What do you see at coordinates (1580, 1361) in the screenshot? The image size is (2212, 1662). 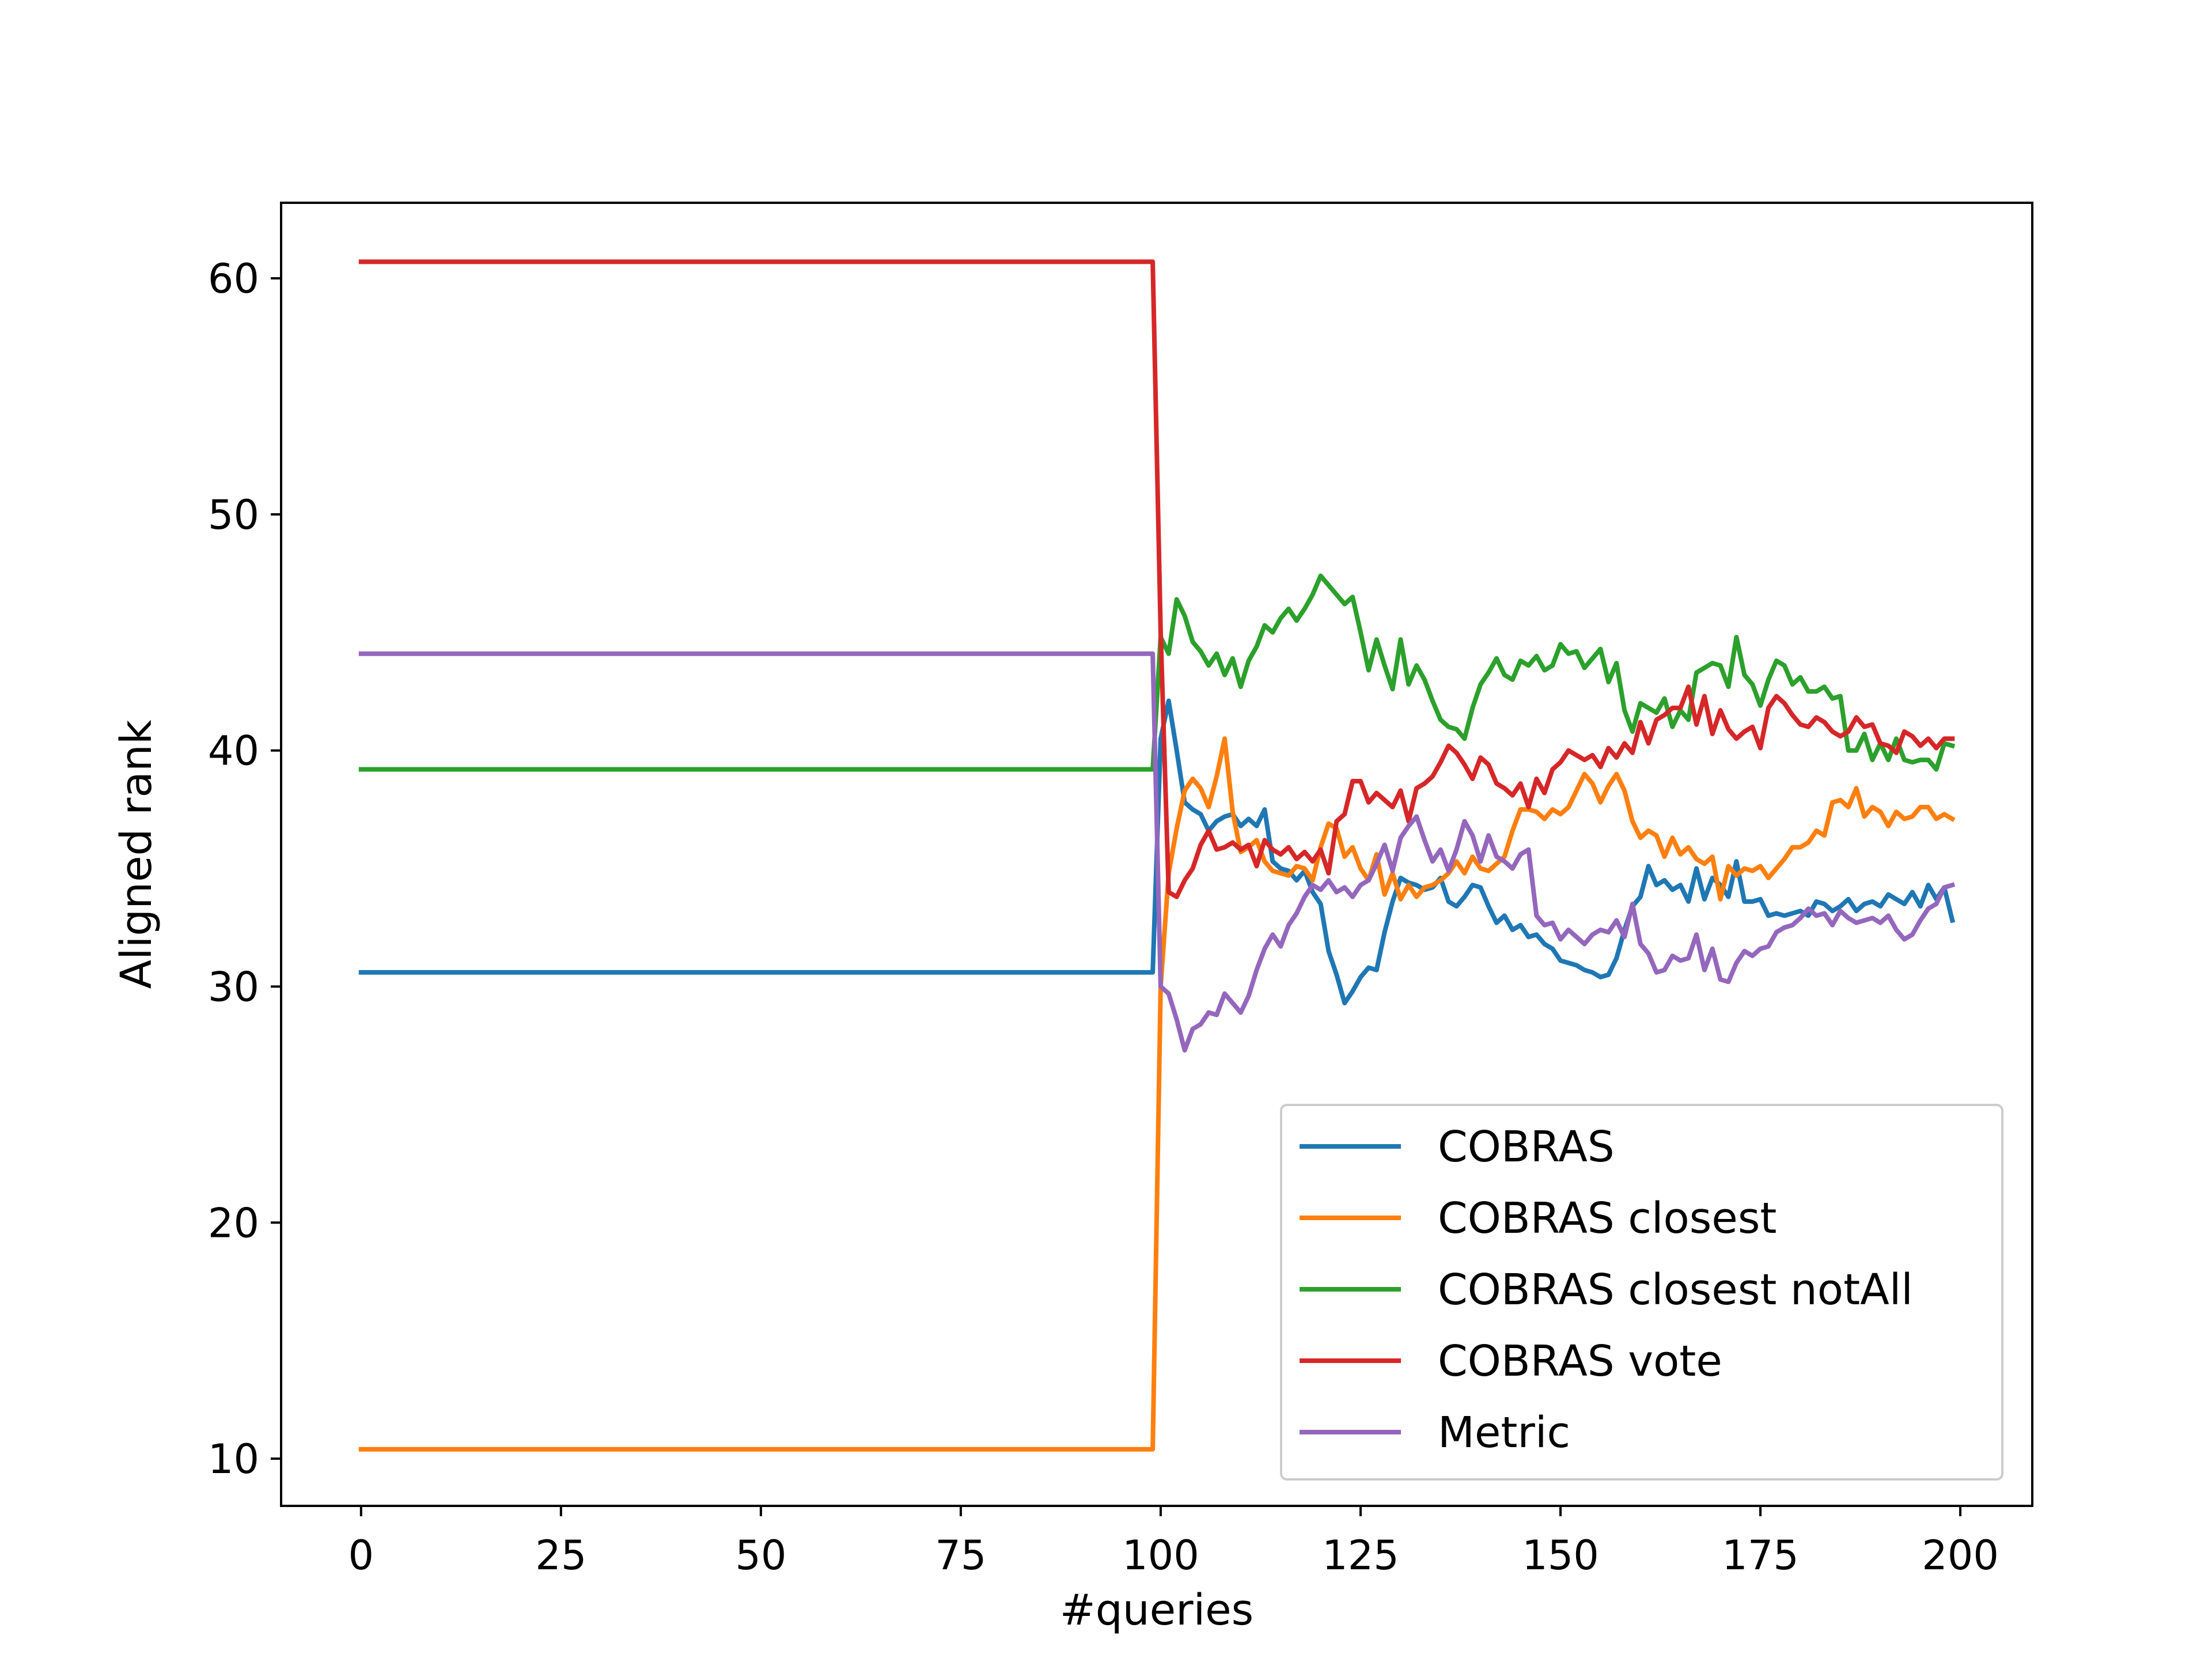 I see `legend-label-4: COBRAS vote` at bounding box center [1580, 1361].